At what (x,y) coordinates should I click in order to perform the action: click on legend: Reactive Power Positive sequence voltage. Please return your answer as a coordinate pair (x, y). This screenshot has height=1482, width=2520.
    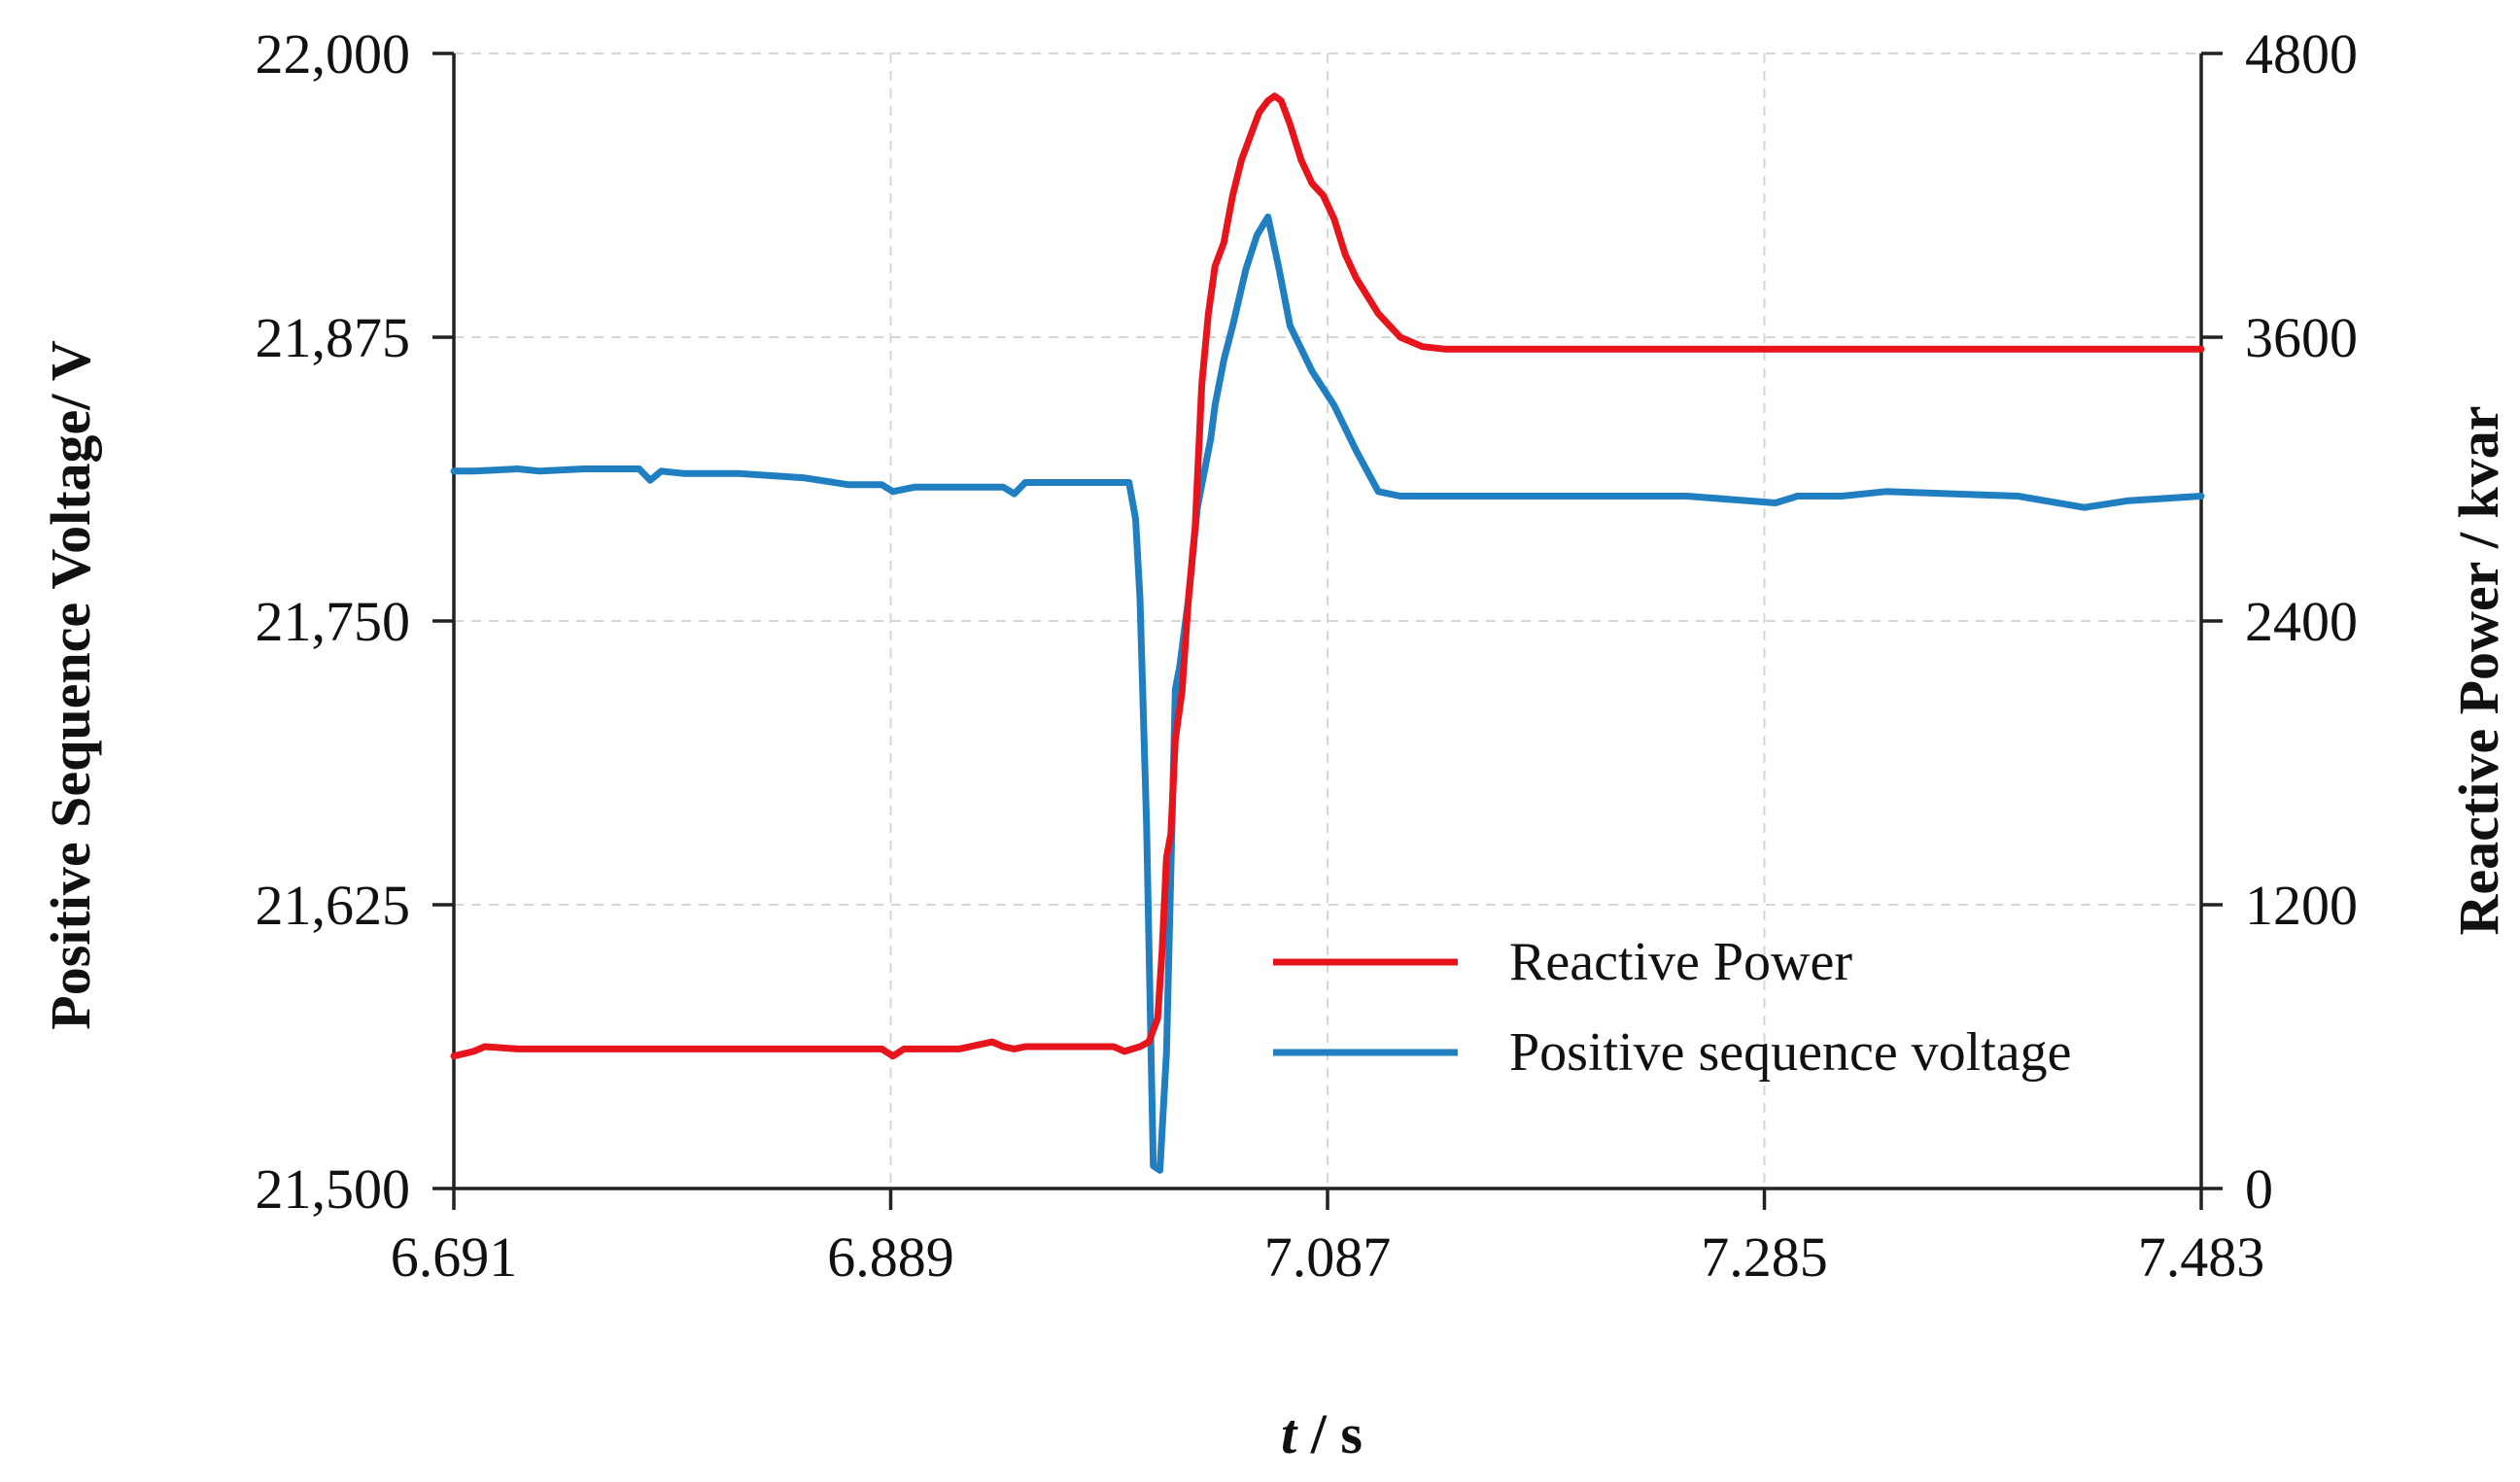
    Looking at the image, I should click on (1672, 1007).